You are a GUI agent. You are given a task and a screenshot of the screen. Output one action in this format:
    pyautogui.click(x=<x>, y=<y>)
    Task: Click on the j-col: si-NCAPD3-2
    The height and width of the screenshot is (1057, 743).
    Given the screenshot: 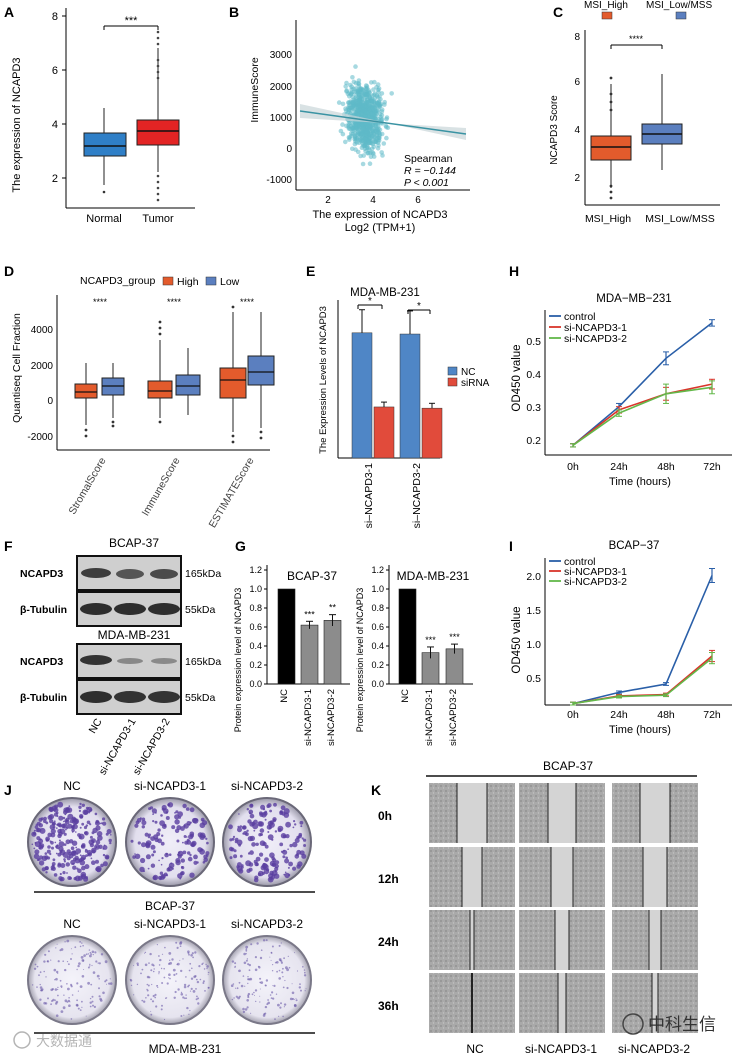 What is the action you would take?
    pyautogui.click(x=267, y=786)
    